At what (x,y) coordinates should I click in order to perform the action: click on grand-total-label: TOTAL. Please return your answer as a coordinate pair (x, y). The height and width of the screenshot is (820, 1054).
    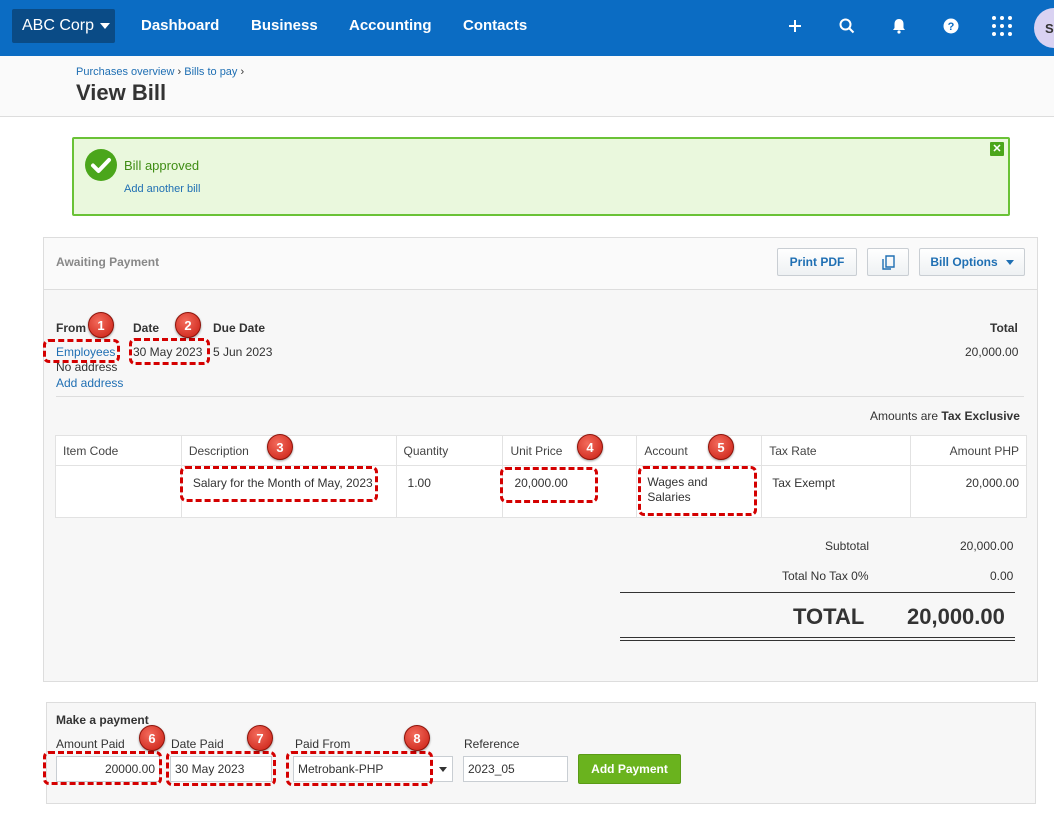
    Looking at the image, I should click on (829, 616).